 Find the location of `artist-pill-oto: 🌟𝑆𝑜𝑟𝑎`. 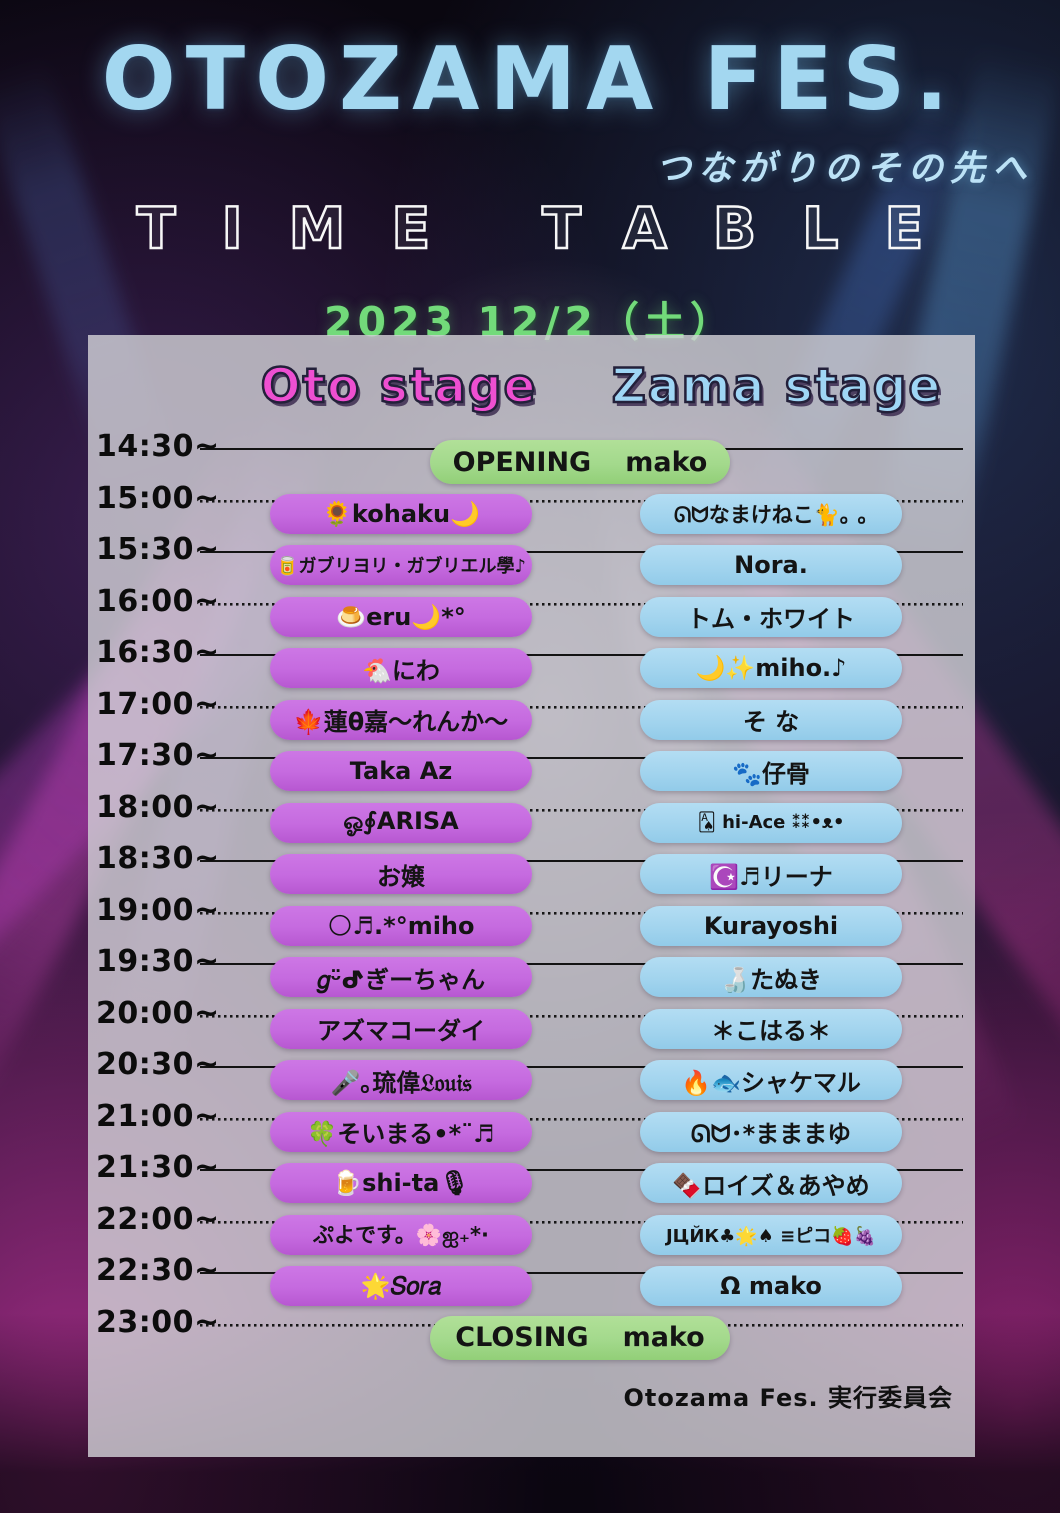

artist-pill-oto: 🌟𝑆𝑜𝑟𝑎 is located at coordinates (401, 1286).